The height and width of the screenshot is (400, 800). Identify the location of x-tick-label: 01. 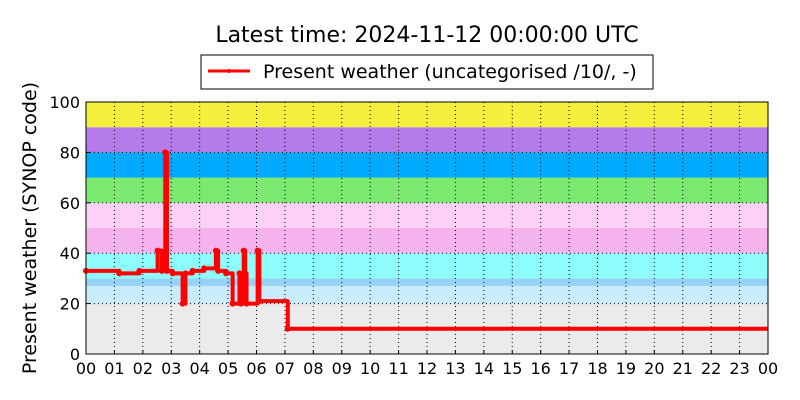
(114, 368).